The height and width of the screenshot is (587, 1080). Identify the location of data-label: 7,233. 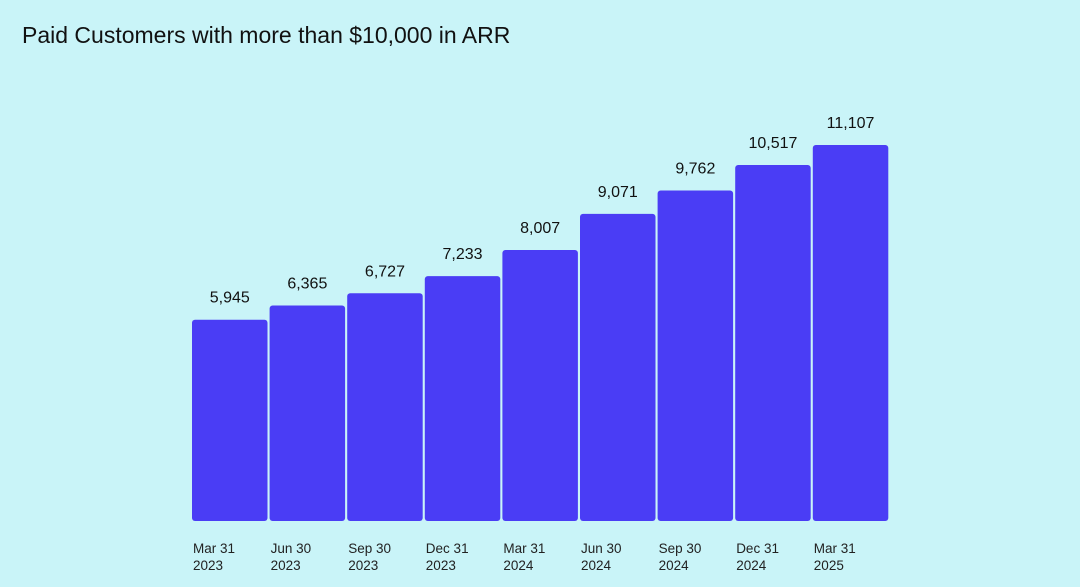
(463, 254).